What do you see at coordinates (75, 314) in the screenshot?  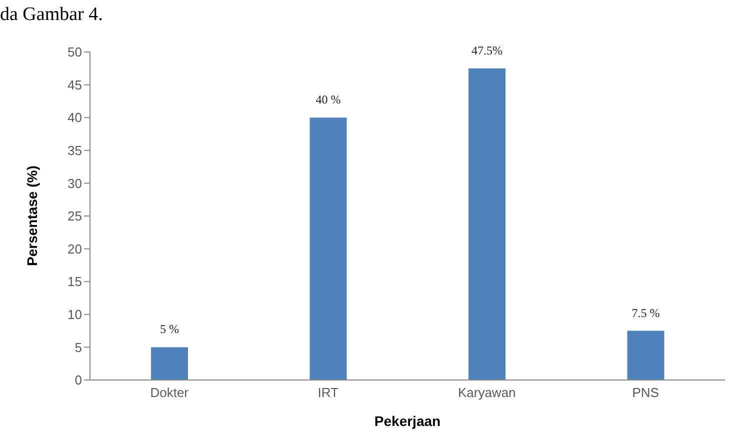 I see `y-tick-label: 10` at bounding box center [75, 314].